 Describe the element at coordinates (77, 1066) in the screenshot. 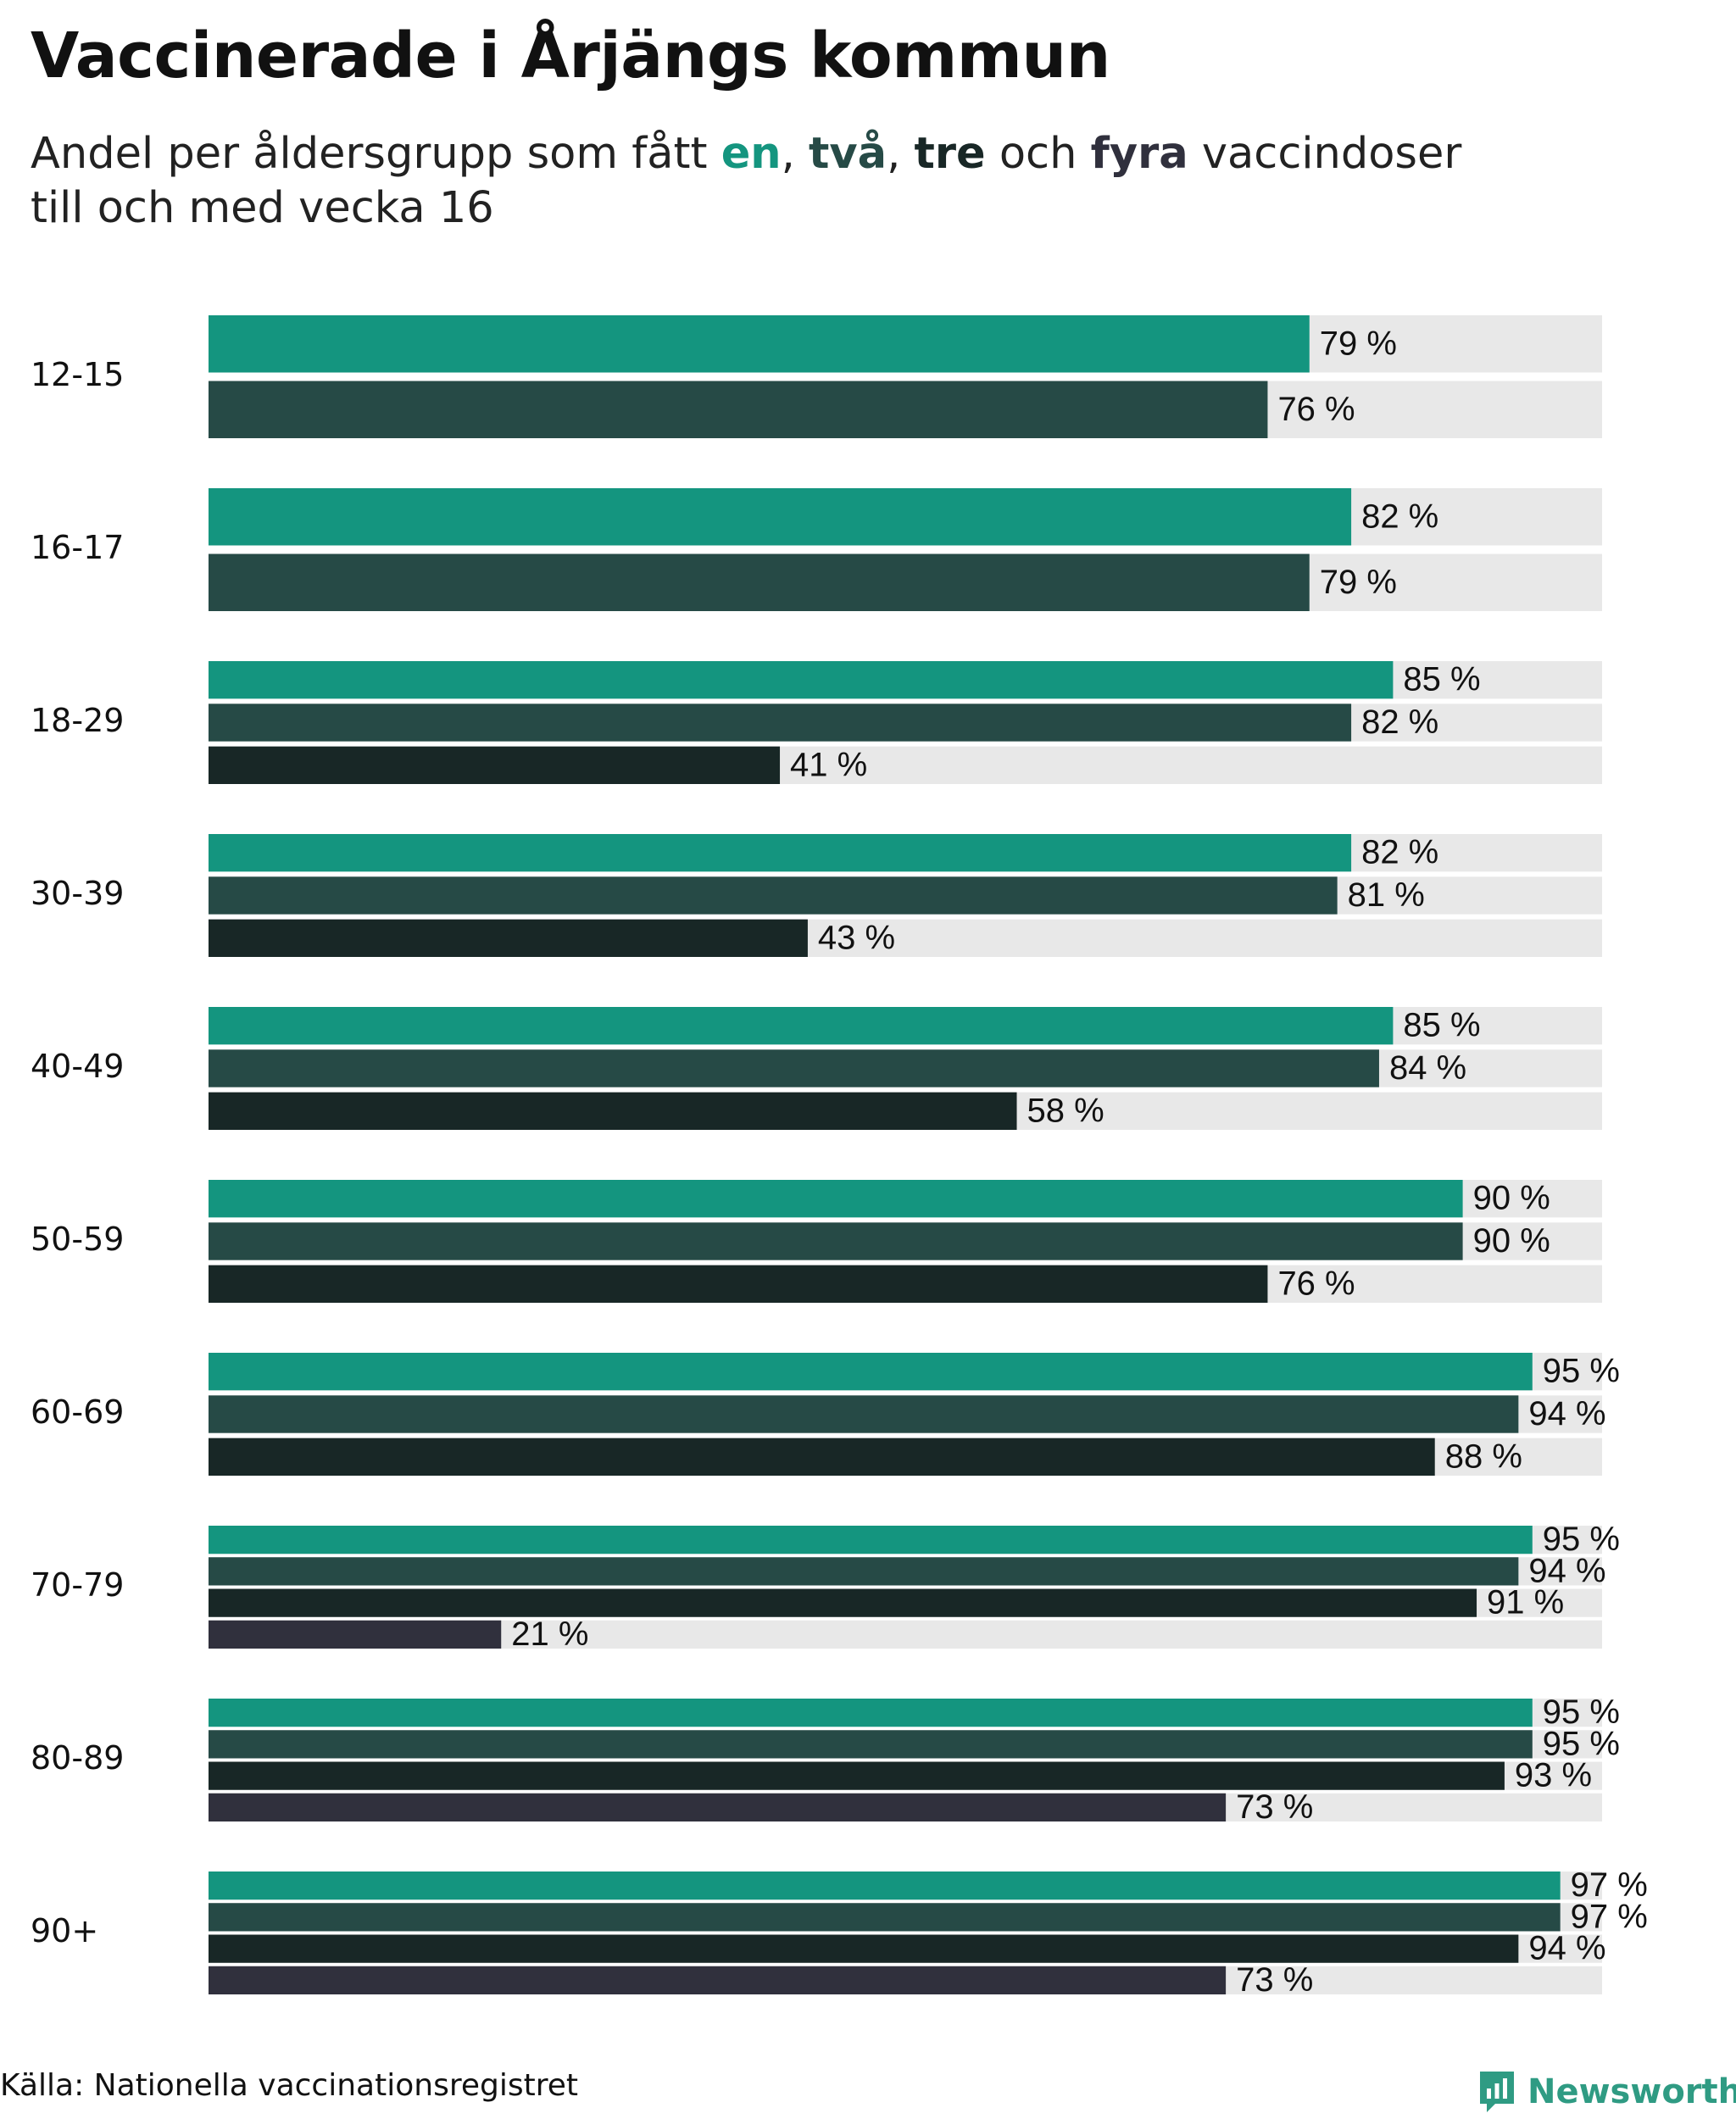

I see `category-label: 40-49` at that location.